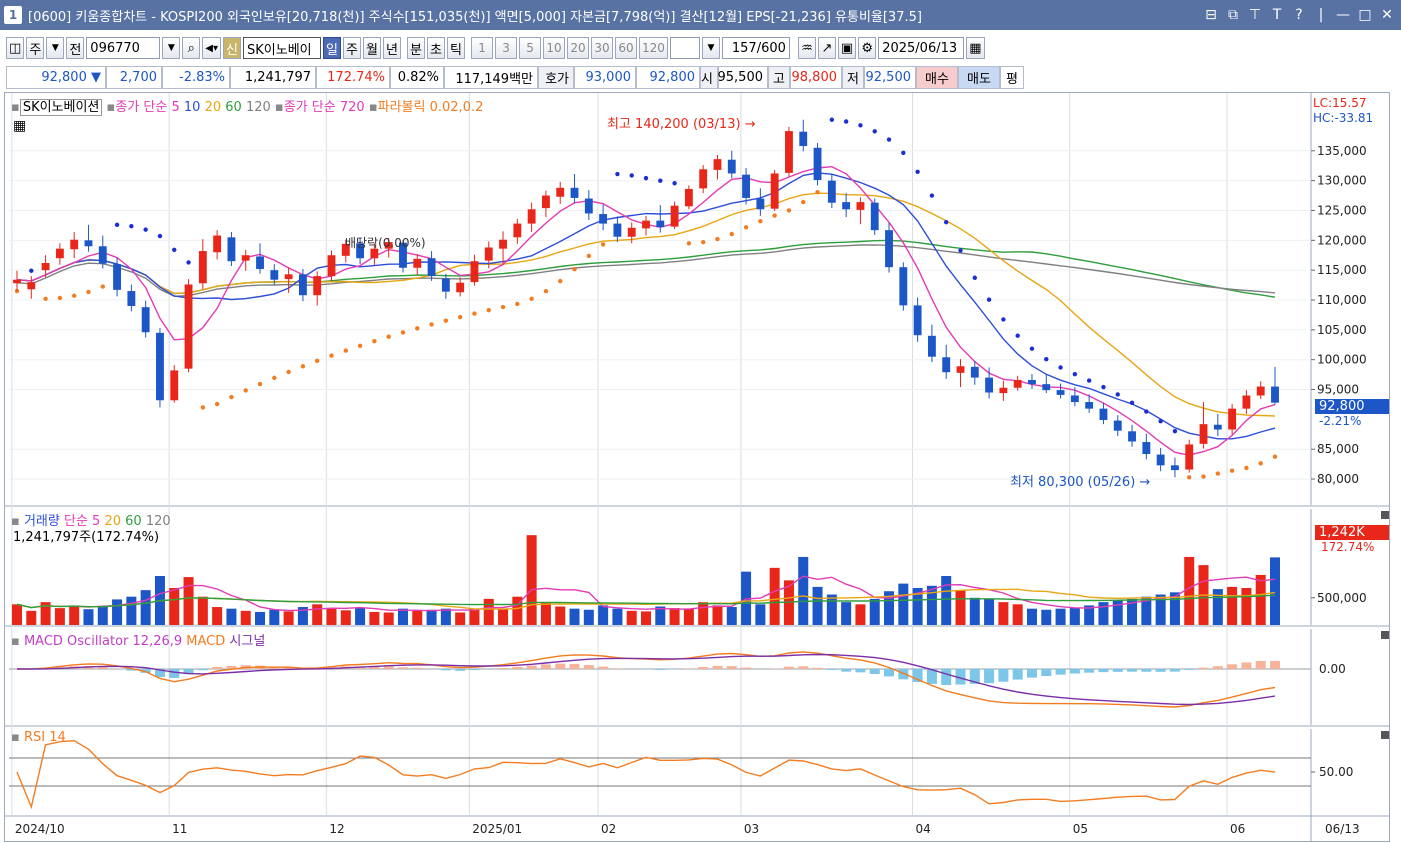  Describe the element at coordinates (392, 48) in the screenshot. I see `tab-year: 년` at that location.